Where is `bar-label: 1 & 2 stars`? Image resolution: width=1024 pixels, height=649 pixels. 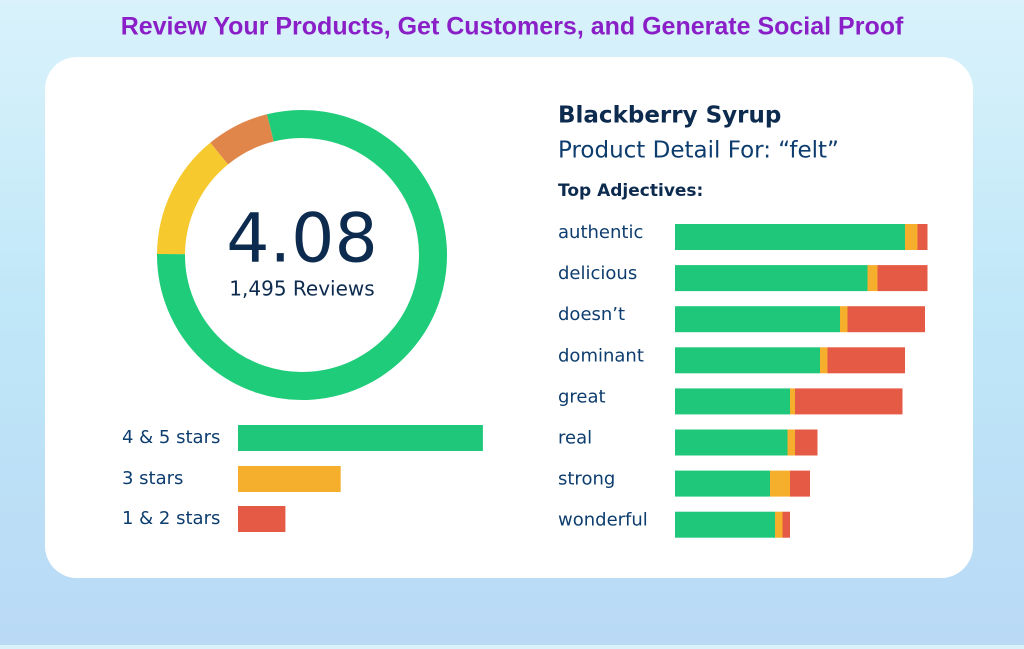 bar-label: 1 & 2 stars is located at coordinates (171, 518).